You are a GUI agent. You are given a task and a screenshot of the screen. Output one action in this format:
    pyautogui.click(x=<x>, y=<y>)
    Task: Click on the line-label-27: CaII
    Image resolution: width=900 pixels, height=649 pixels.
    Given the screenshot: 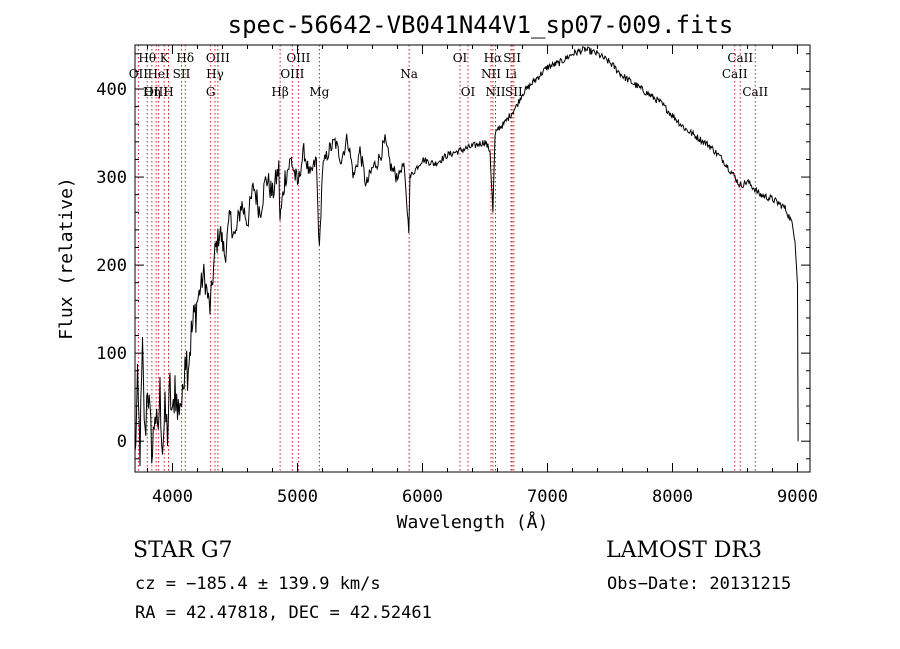 What is the action you would take?
    pyautogui.click(x=755, y=92)
    